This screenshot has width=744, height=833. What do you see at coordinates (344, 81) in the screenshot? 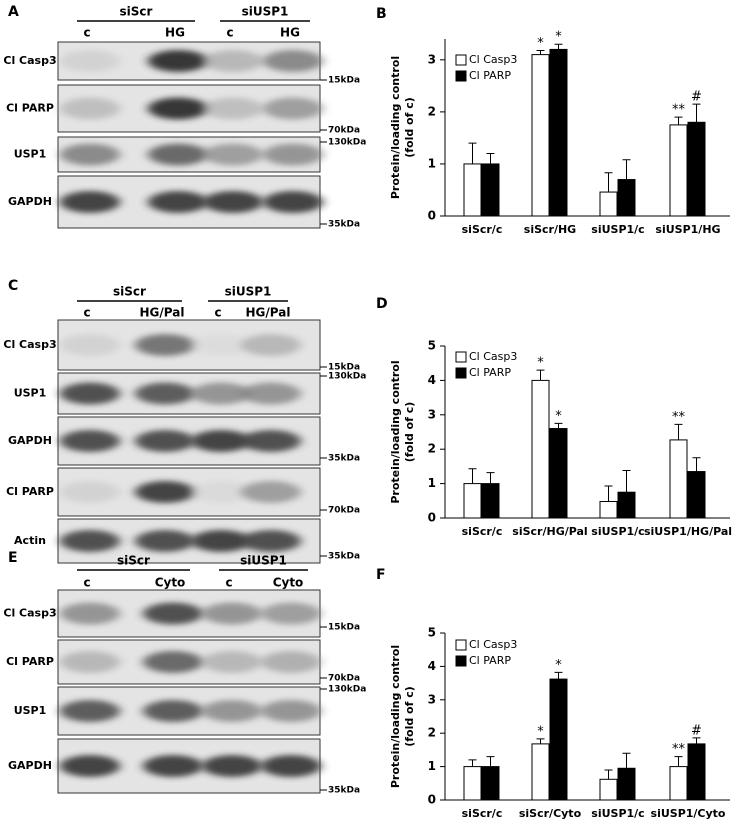
I see `marker-label: 15kDa` at bounding box center [344, 81].